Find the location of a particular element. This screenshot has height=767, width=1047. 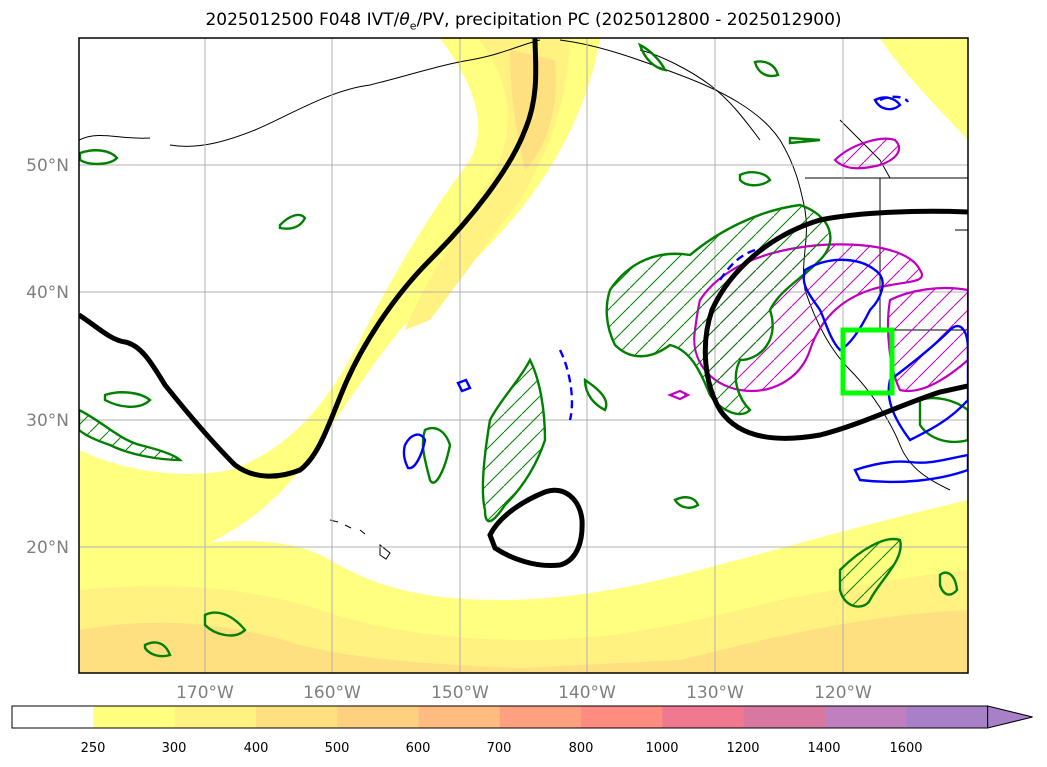

colorbar-segments is located at coordinates (522, 717).